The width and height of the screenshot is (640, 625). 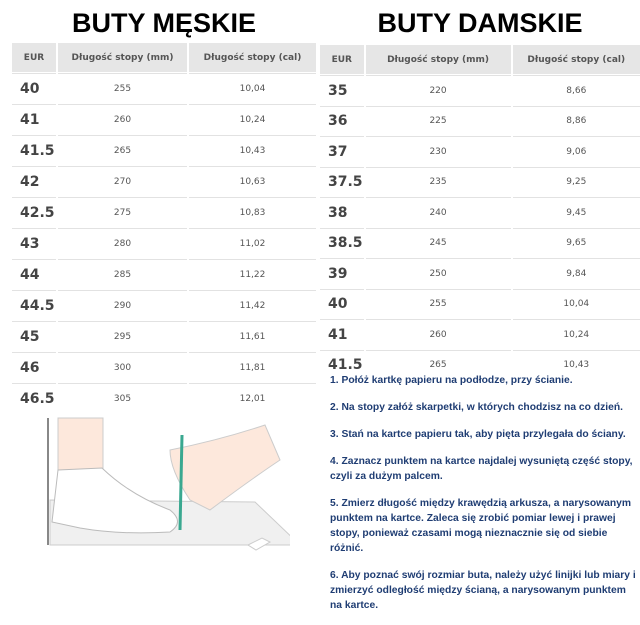 I want to click on table-row: 44.5 290 11,42, so click(x=164, y=305).